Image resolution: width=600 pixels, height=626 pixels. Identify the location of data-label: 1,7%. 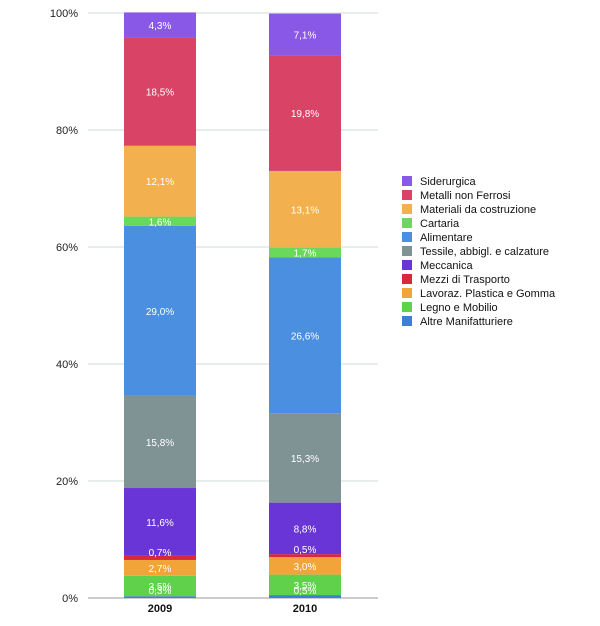
(305, 254).